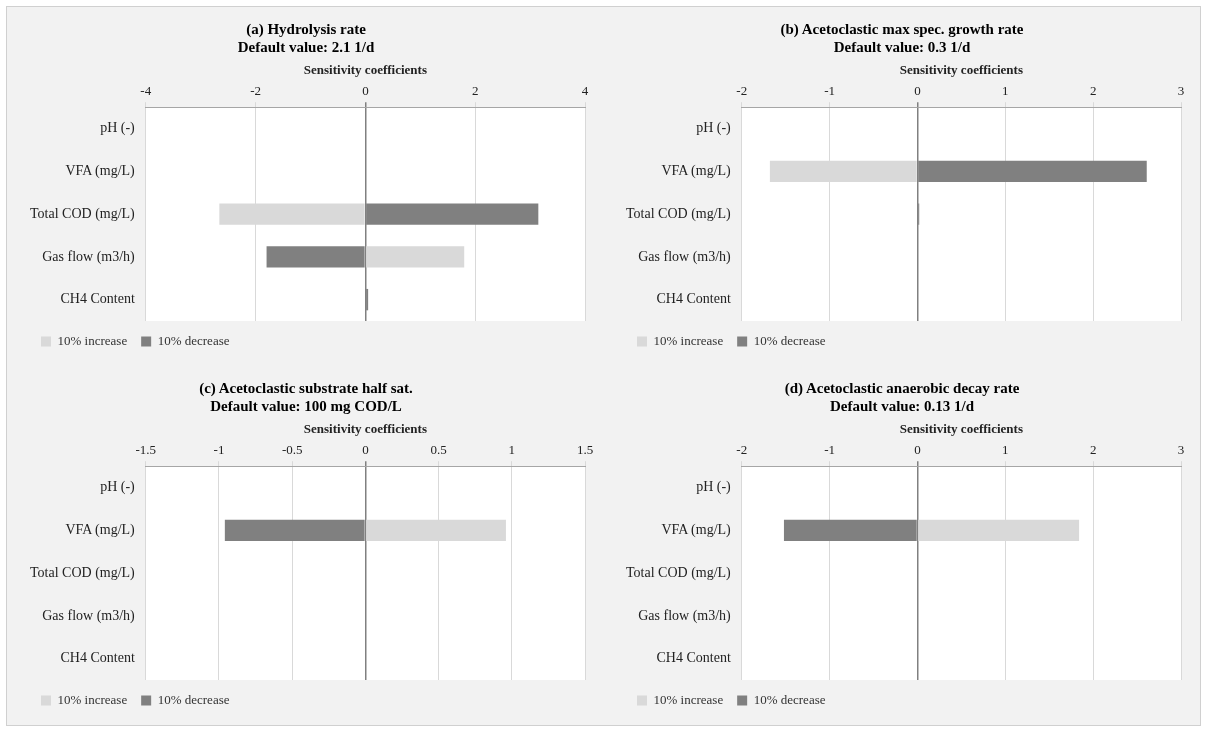 This screenshot has height=732, width=1207. What do you see at coordinates (585, 90) in the screenshot?
I see `x-tick-label: 4` at bounding box center [585, 90].